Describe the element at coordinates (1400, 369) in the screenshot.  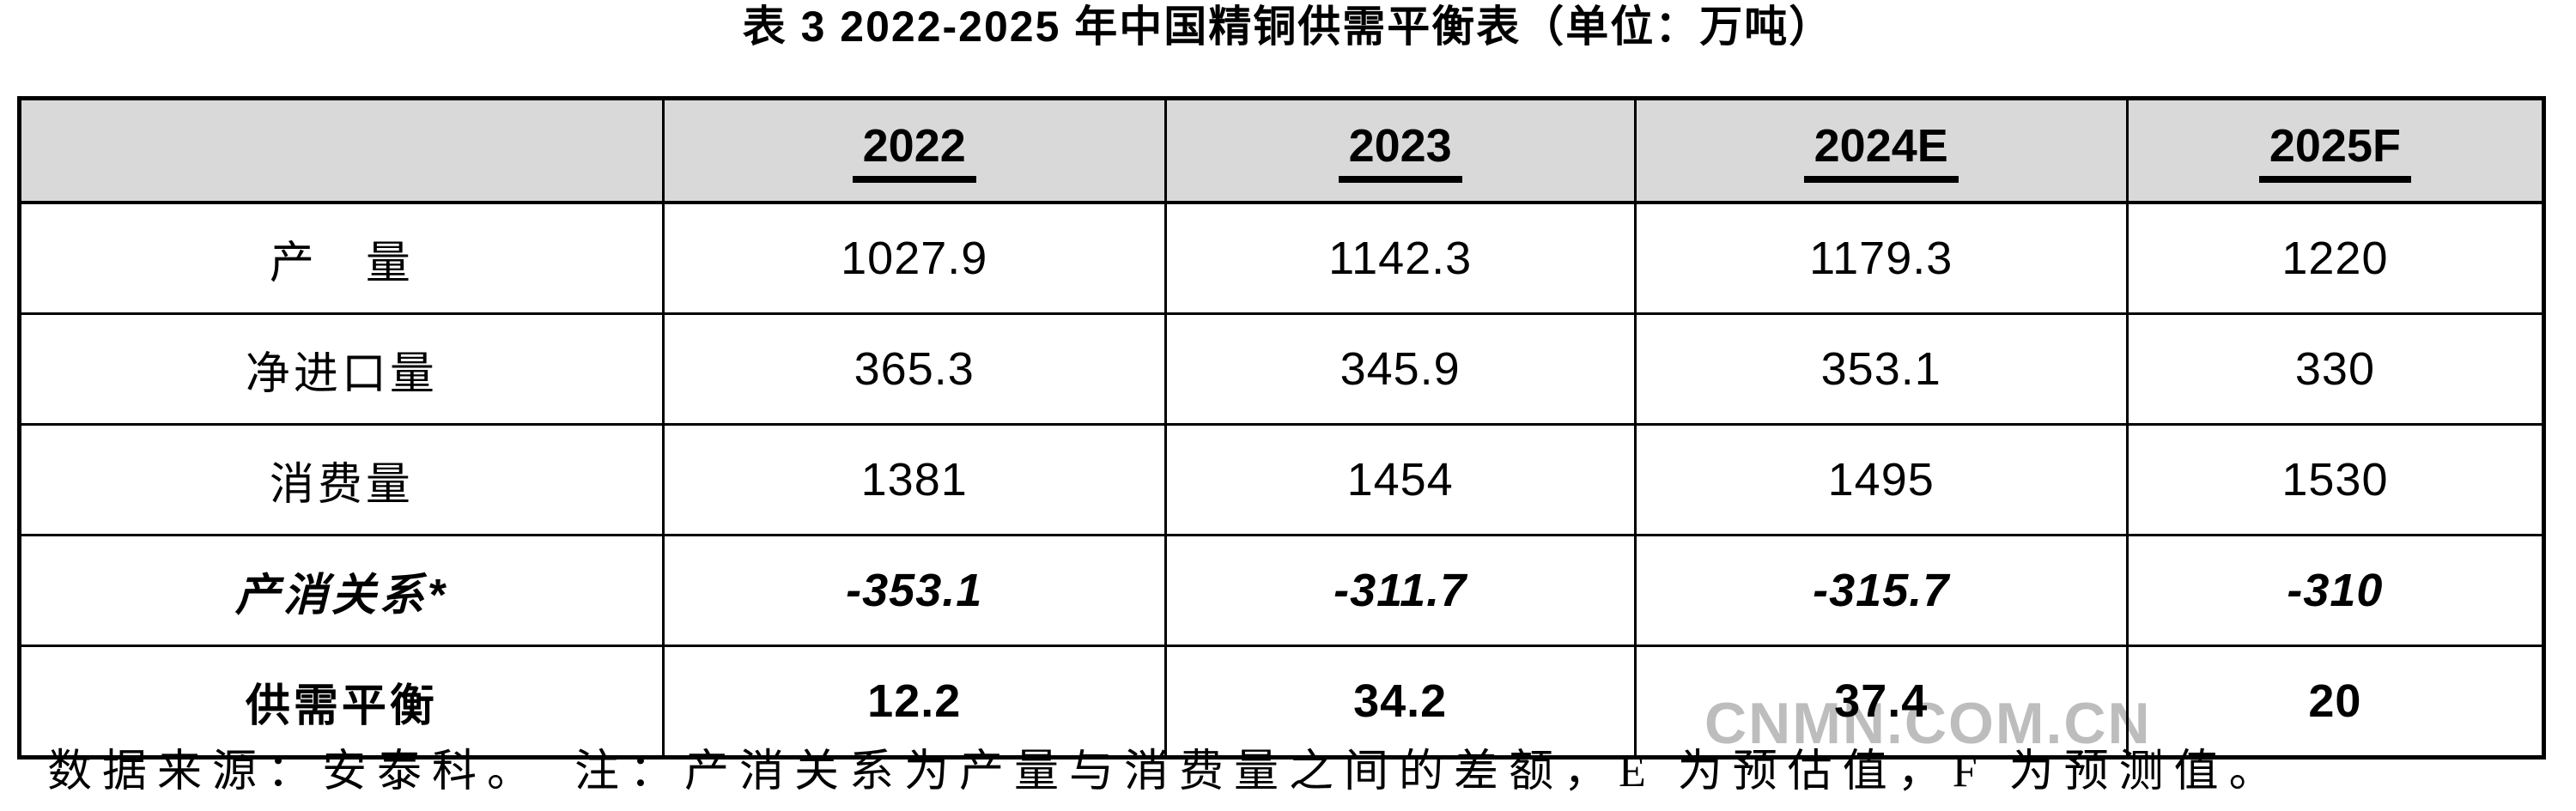
I see `cell-net-imports-2023: 345.9` at that location.